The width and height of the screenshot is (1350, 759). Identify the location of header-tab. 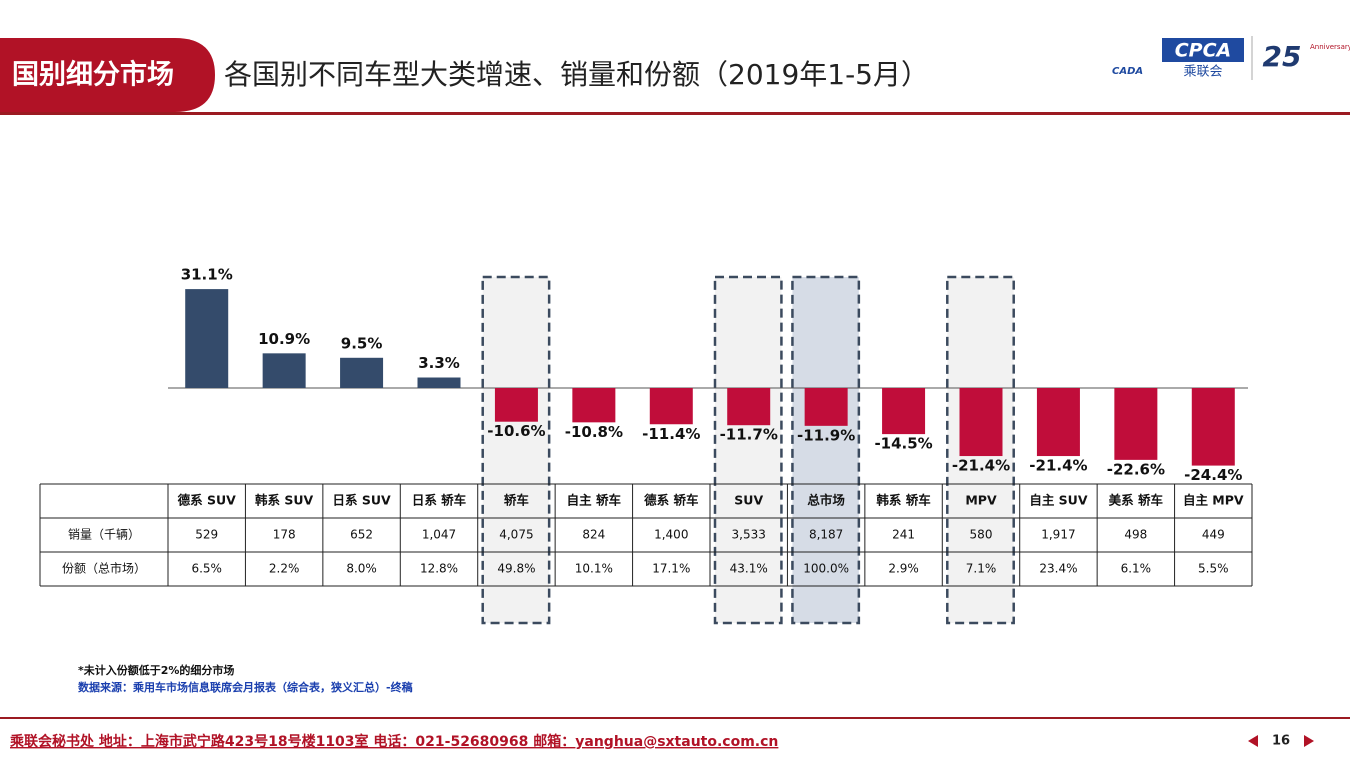
(107, 75).